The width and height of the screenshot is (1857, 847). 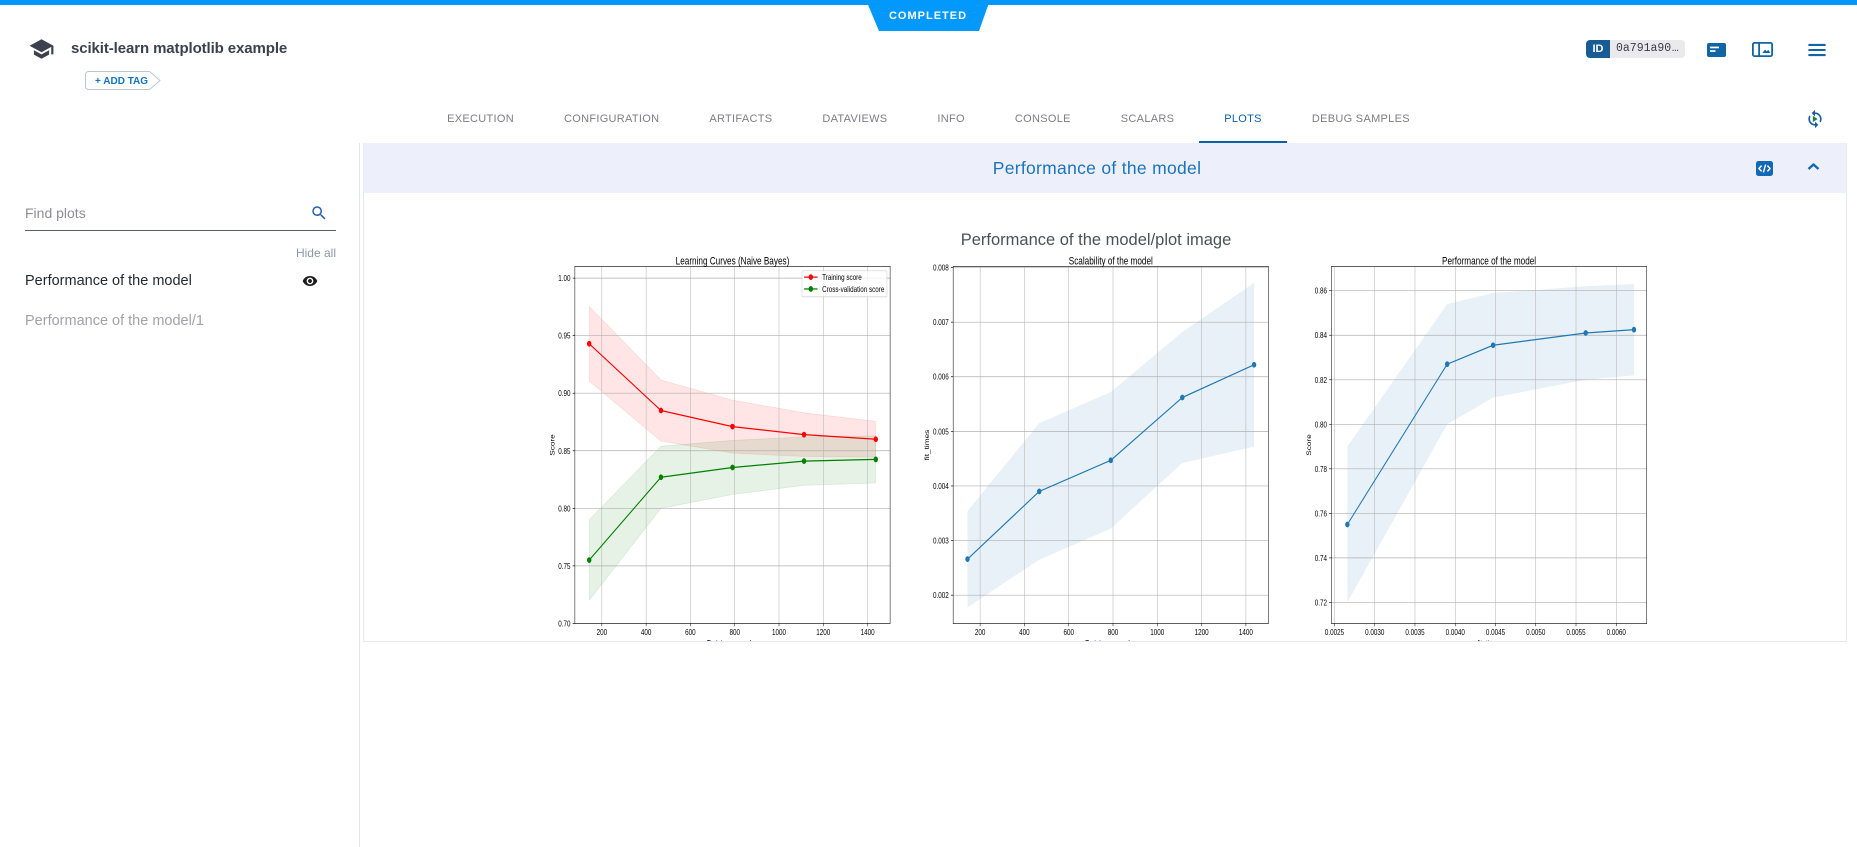 What do you see at coordinates (564, 278) in the screenshot?
I see `svg-text: 1.00` at bounding box center [564, 278].